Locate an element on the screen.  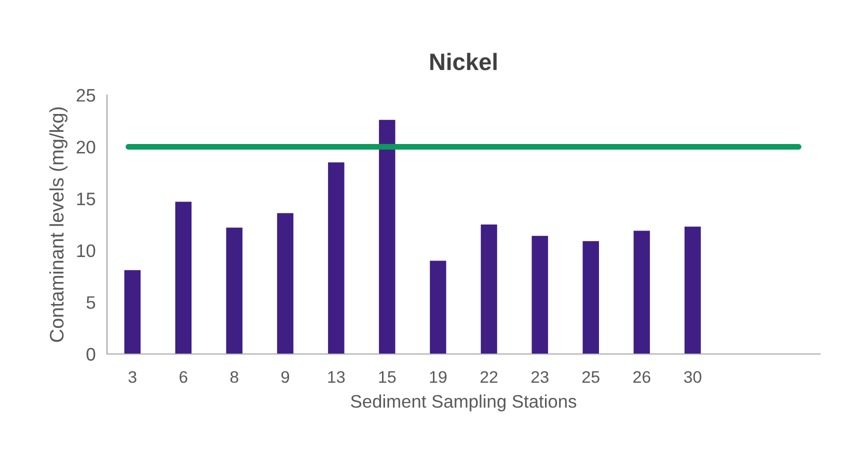
x-tick-label: 19 is located at coordinates (438, 377).